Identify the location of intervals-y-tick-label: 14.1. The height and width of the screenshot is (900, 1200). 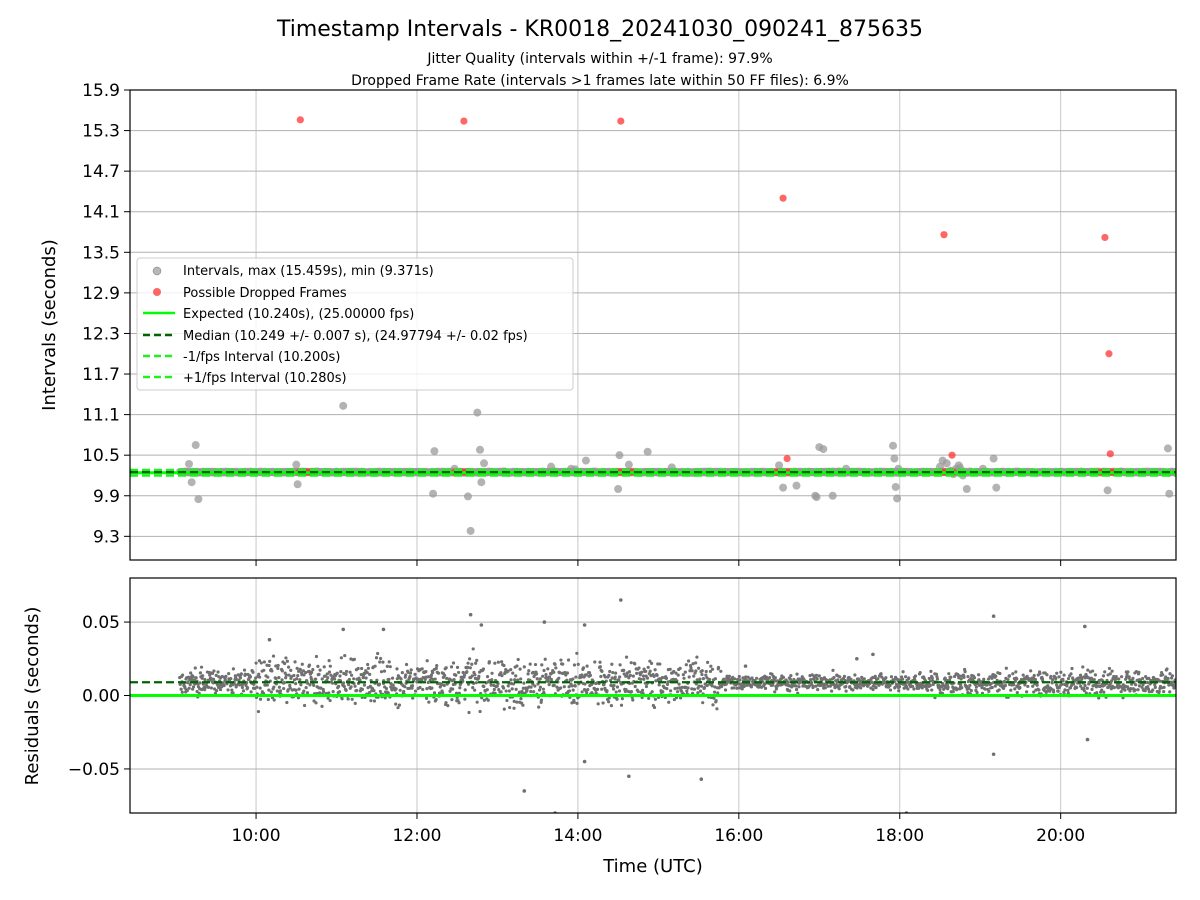
(101, 213).